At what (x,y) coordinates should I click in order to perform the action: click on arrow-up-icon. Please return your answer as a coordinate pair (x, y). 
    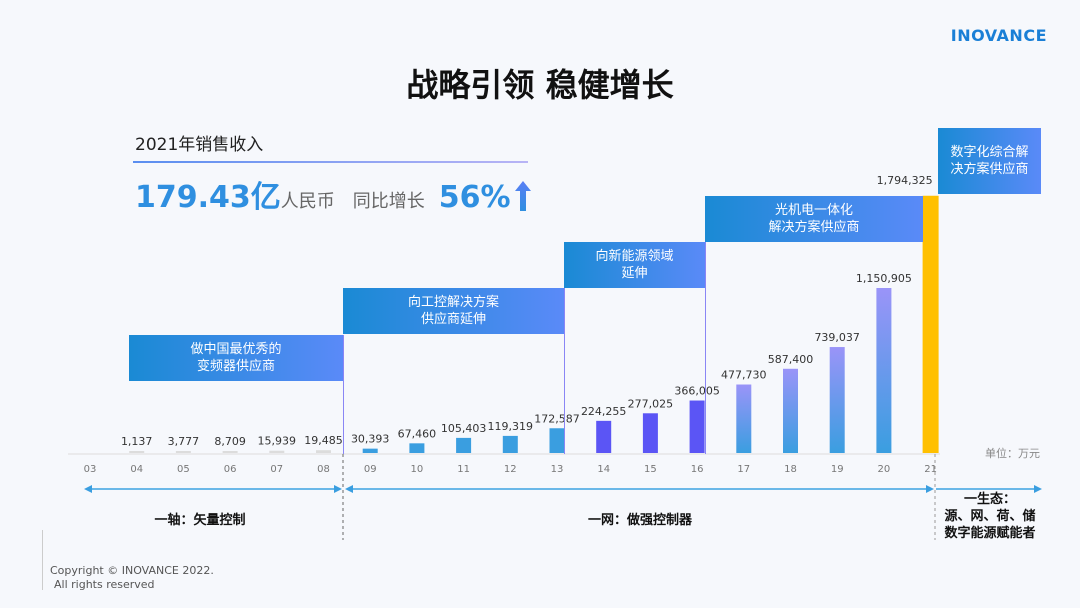
    Looking at the image, I should click on (522, 196).